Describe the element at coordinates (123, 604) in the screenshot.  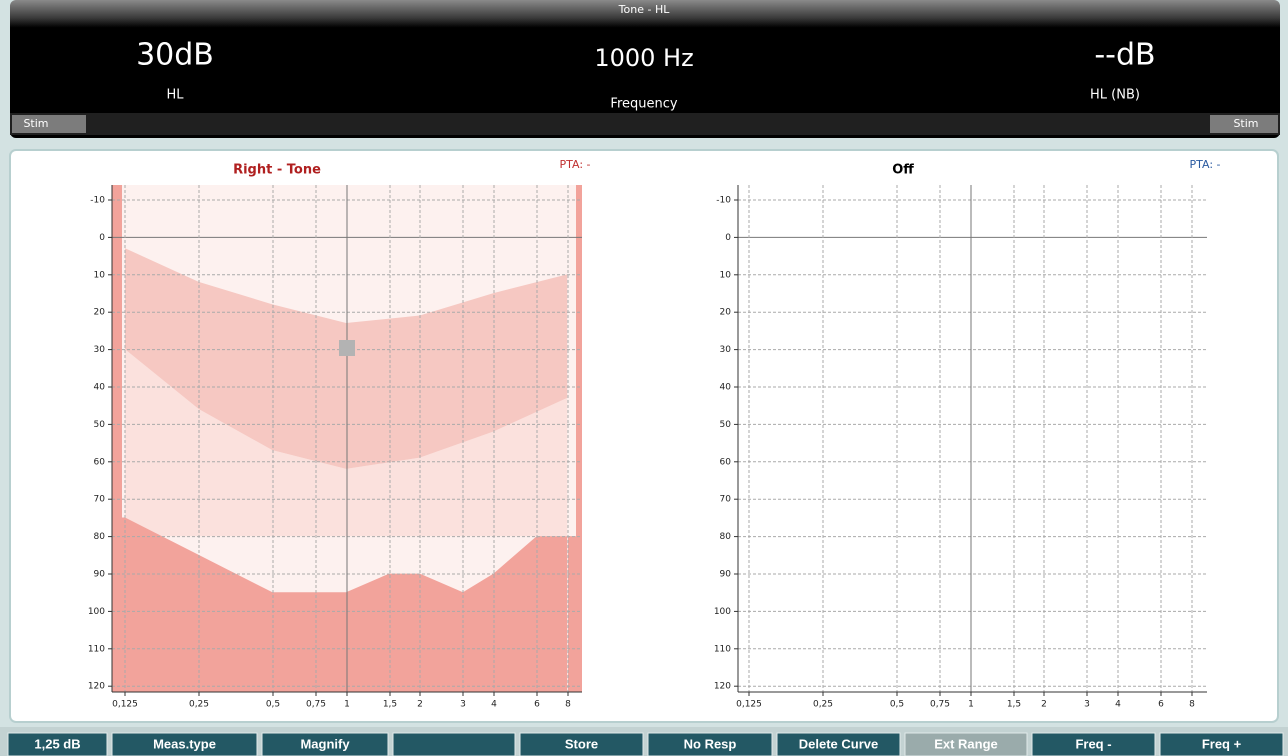
I see `shade-left-column-inner` at that location.